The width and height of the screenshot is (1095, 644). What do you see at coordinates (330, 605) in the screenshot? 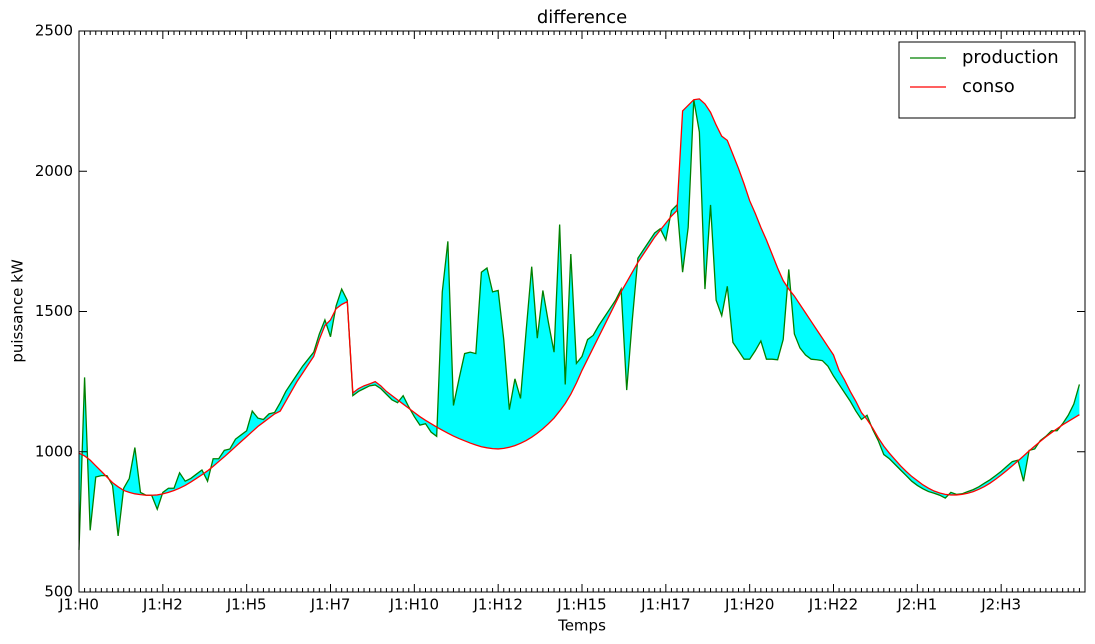
I see `x-tick-label: J1:H7` at bounding box center [330, 605].